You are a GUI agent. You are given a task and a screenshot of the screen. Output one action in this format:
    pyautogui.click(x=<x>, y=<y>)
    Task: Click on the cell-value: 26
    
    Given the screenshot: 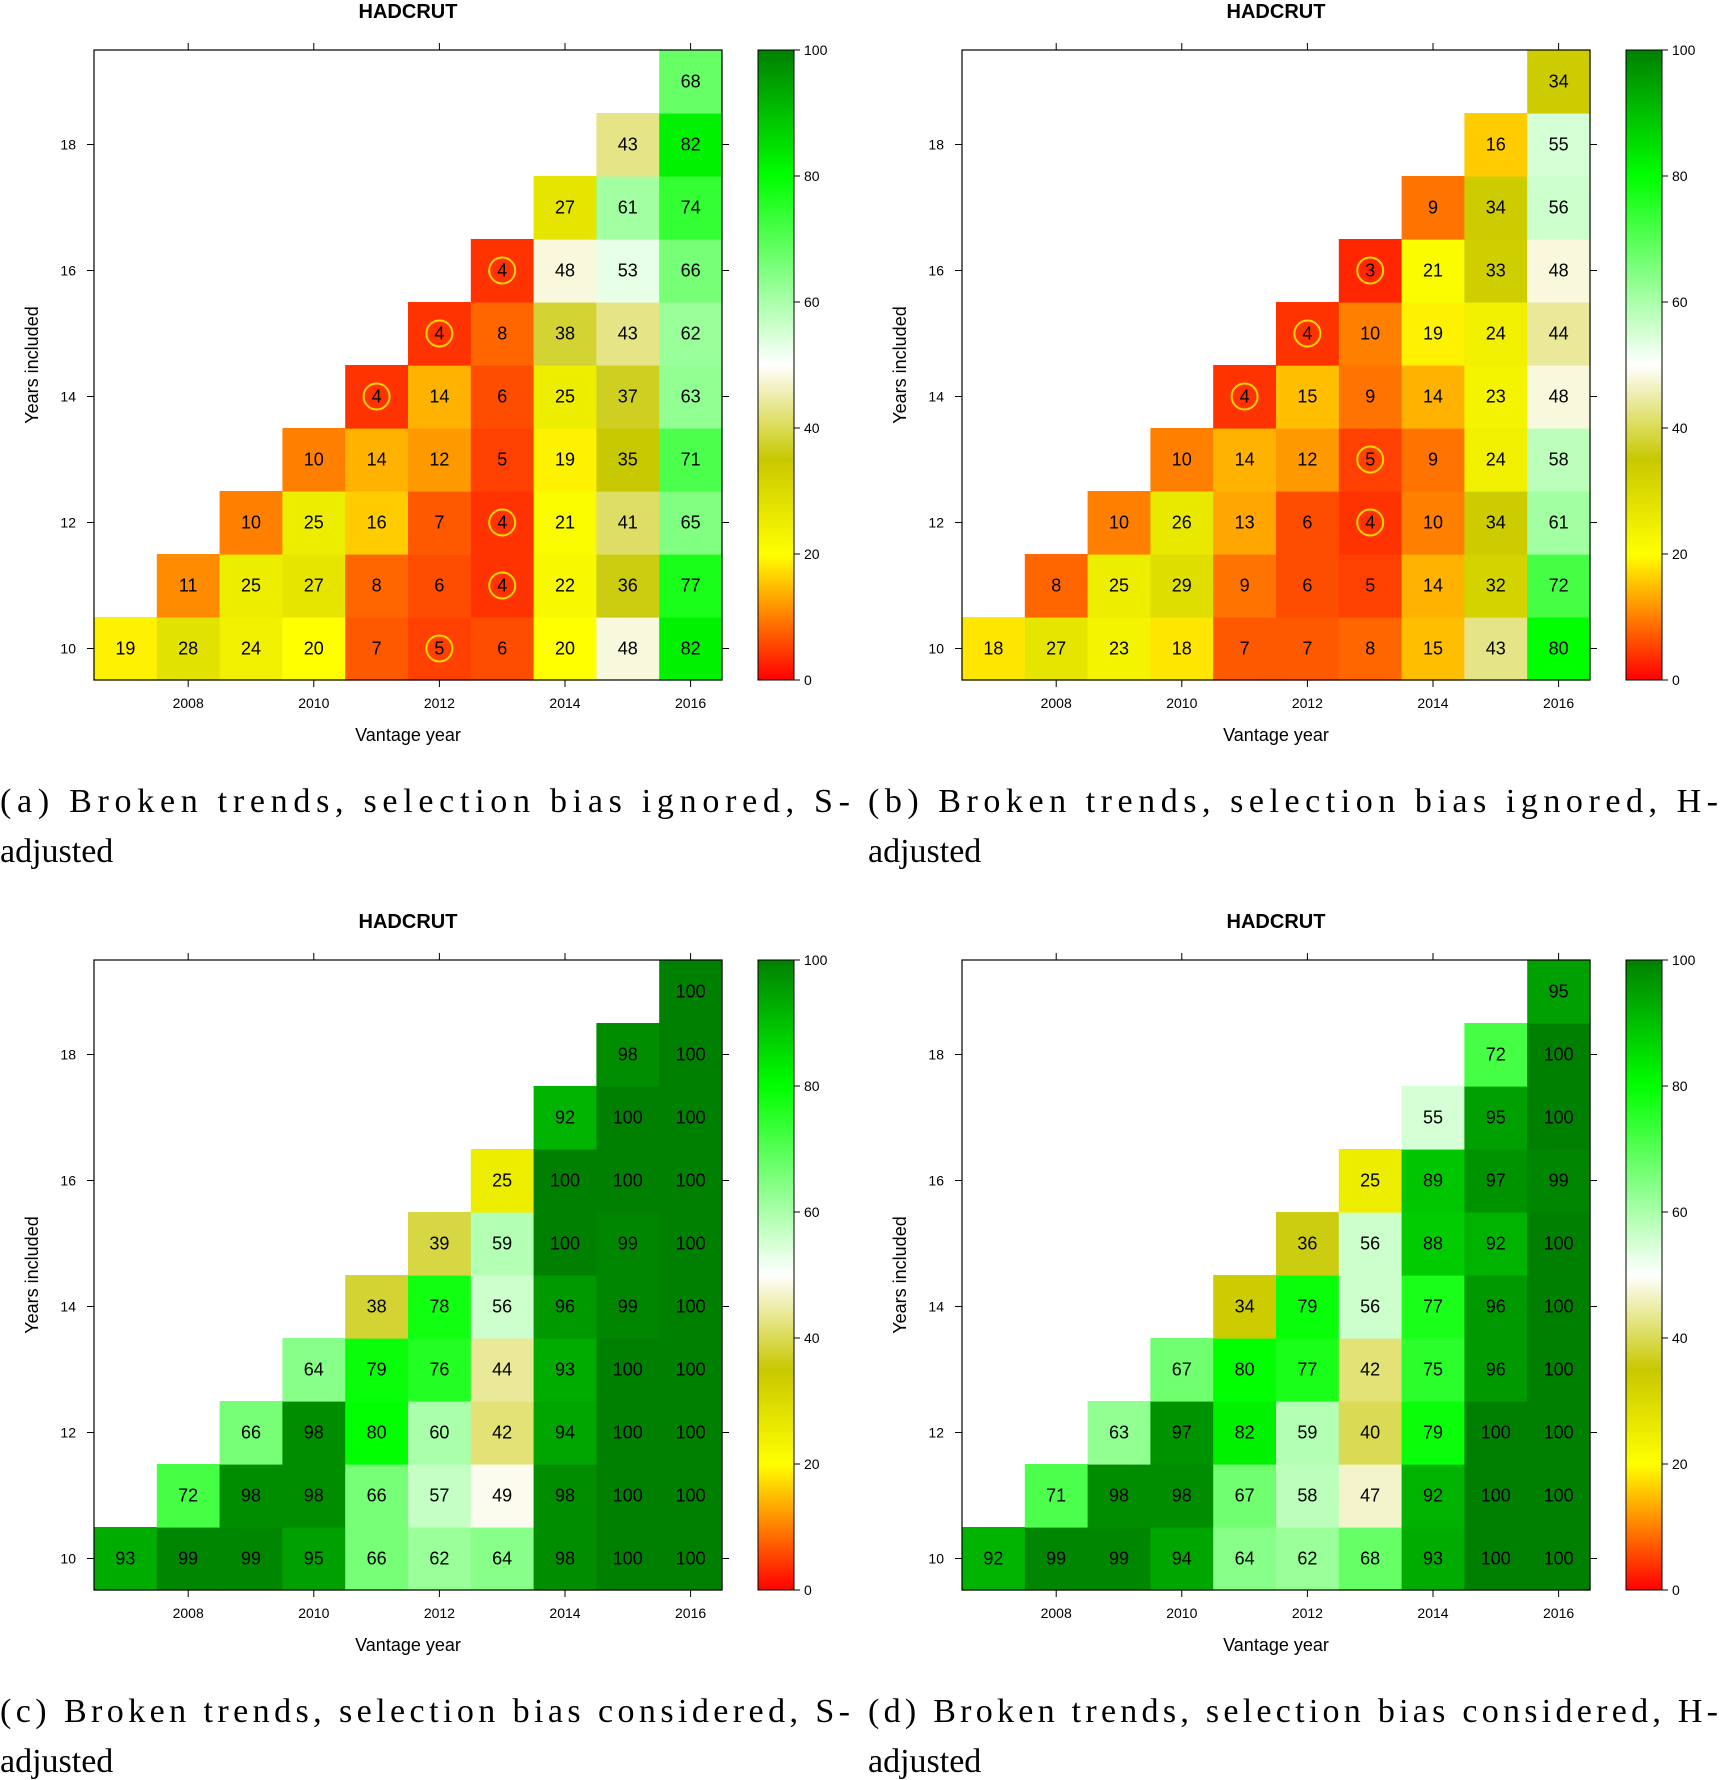 What is the action you would take?
    pyautogui.click(x=1182, y=523)
    